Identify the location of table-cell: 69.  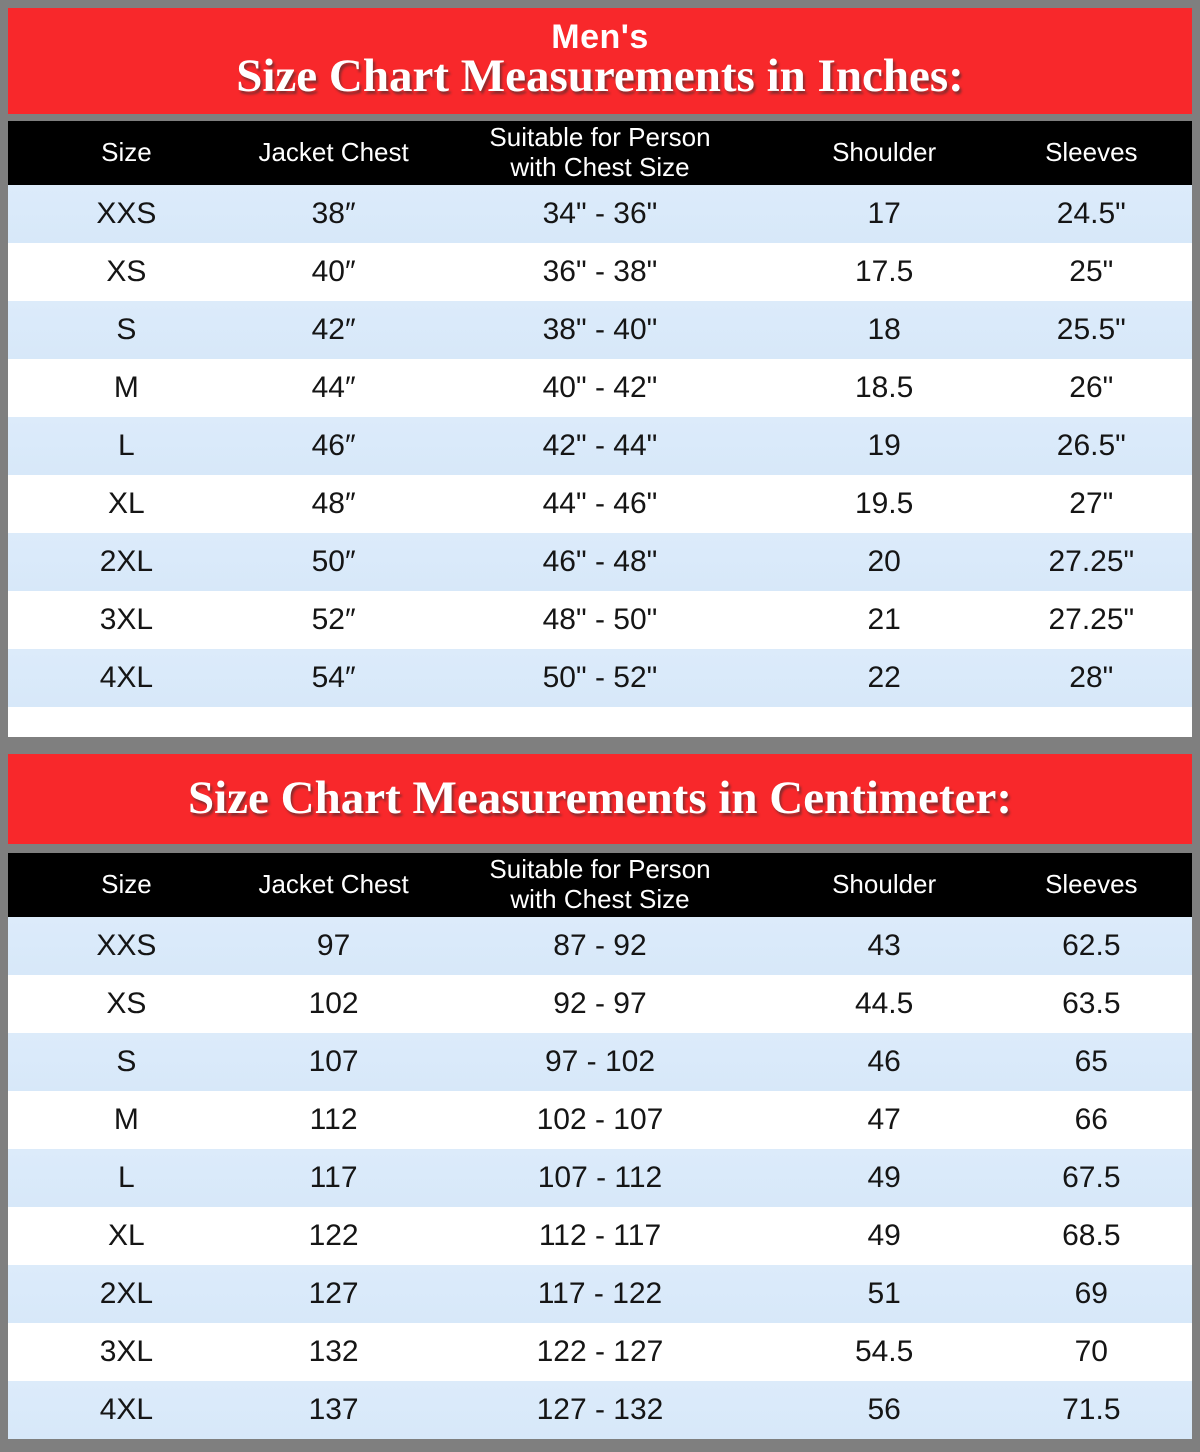
(1091, 1293).